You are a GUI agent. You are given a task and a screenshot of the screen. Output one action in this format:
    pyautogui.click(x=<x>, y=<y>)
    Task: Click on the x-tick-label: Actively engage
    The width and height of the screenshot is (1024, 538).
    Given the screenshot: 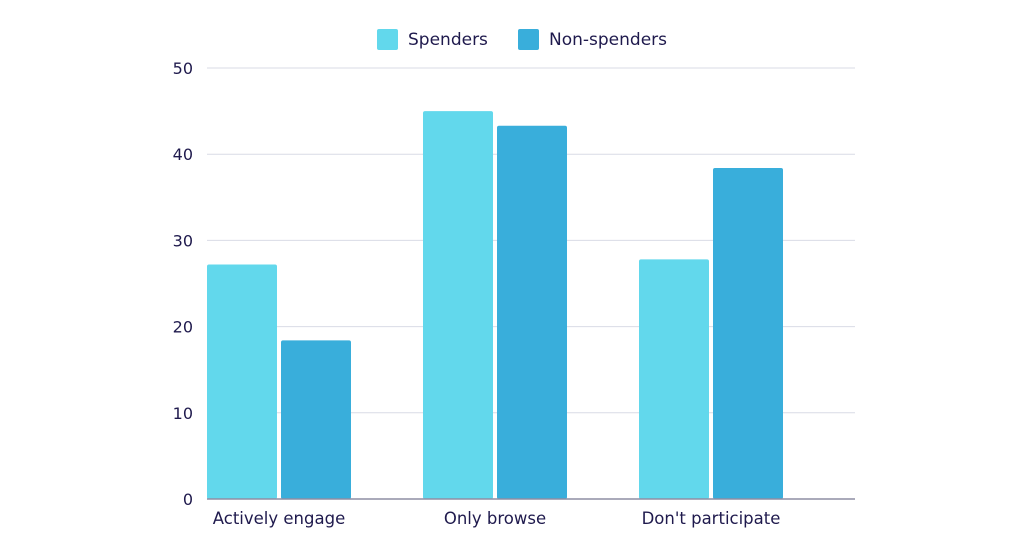 What is the action you would take?
    pyautogui.click(x=279, y=518)
    